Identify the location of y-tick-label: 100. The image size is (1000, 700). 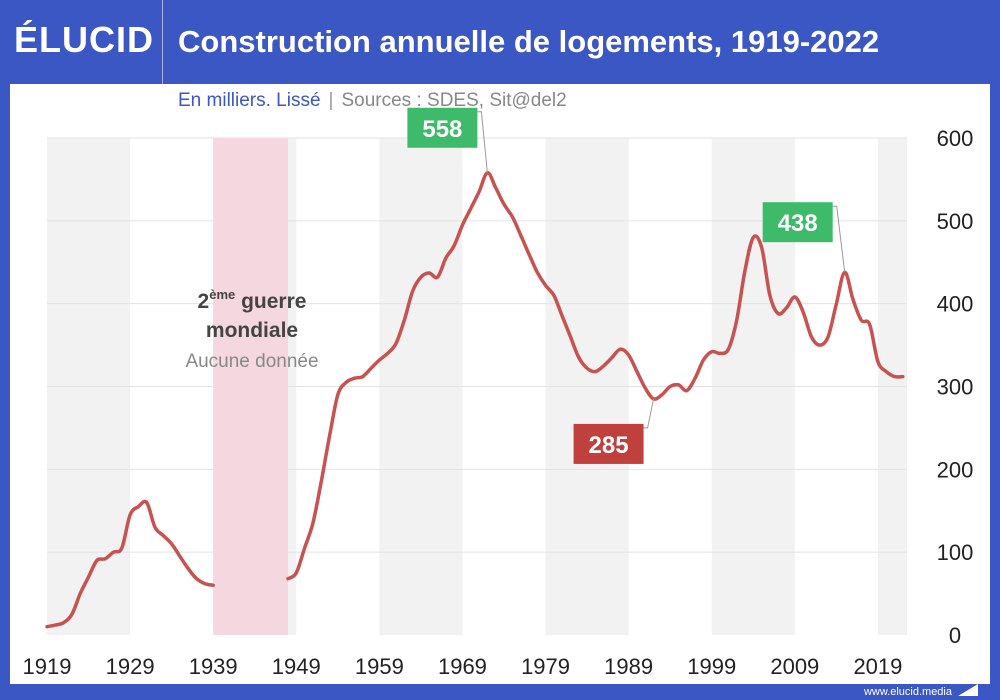
(955, 552).